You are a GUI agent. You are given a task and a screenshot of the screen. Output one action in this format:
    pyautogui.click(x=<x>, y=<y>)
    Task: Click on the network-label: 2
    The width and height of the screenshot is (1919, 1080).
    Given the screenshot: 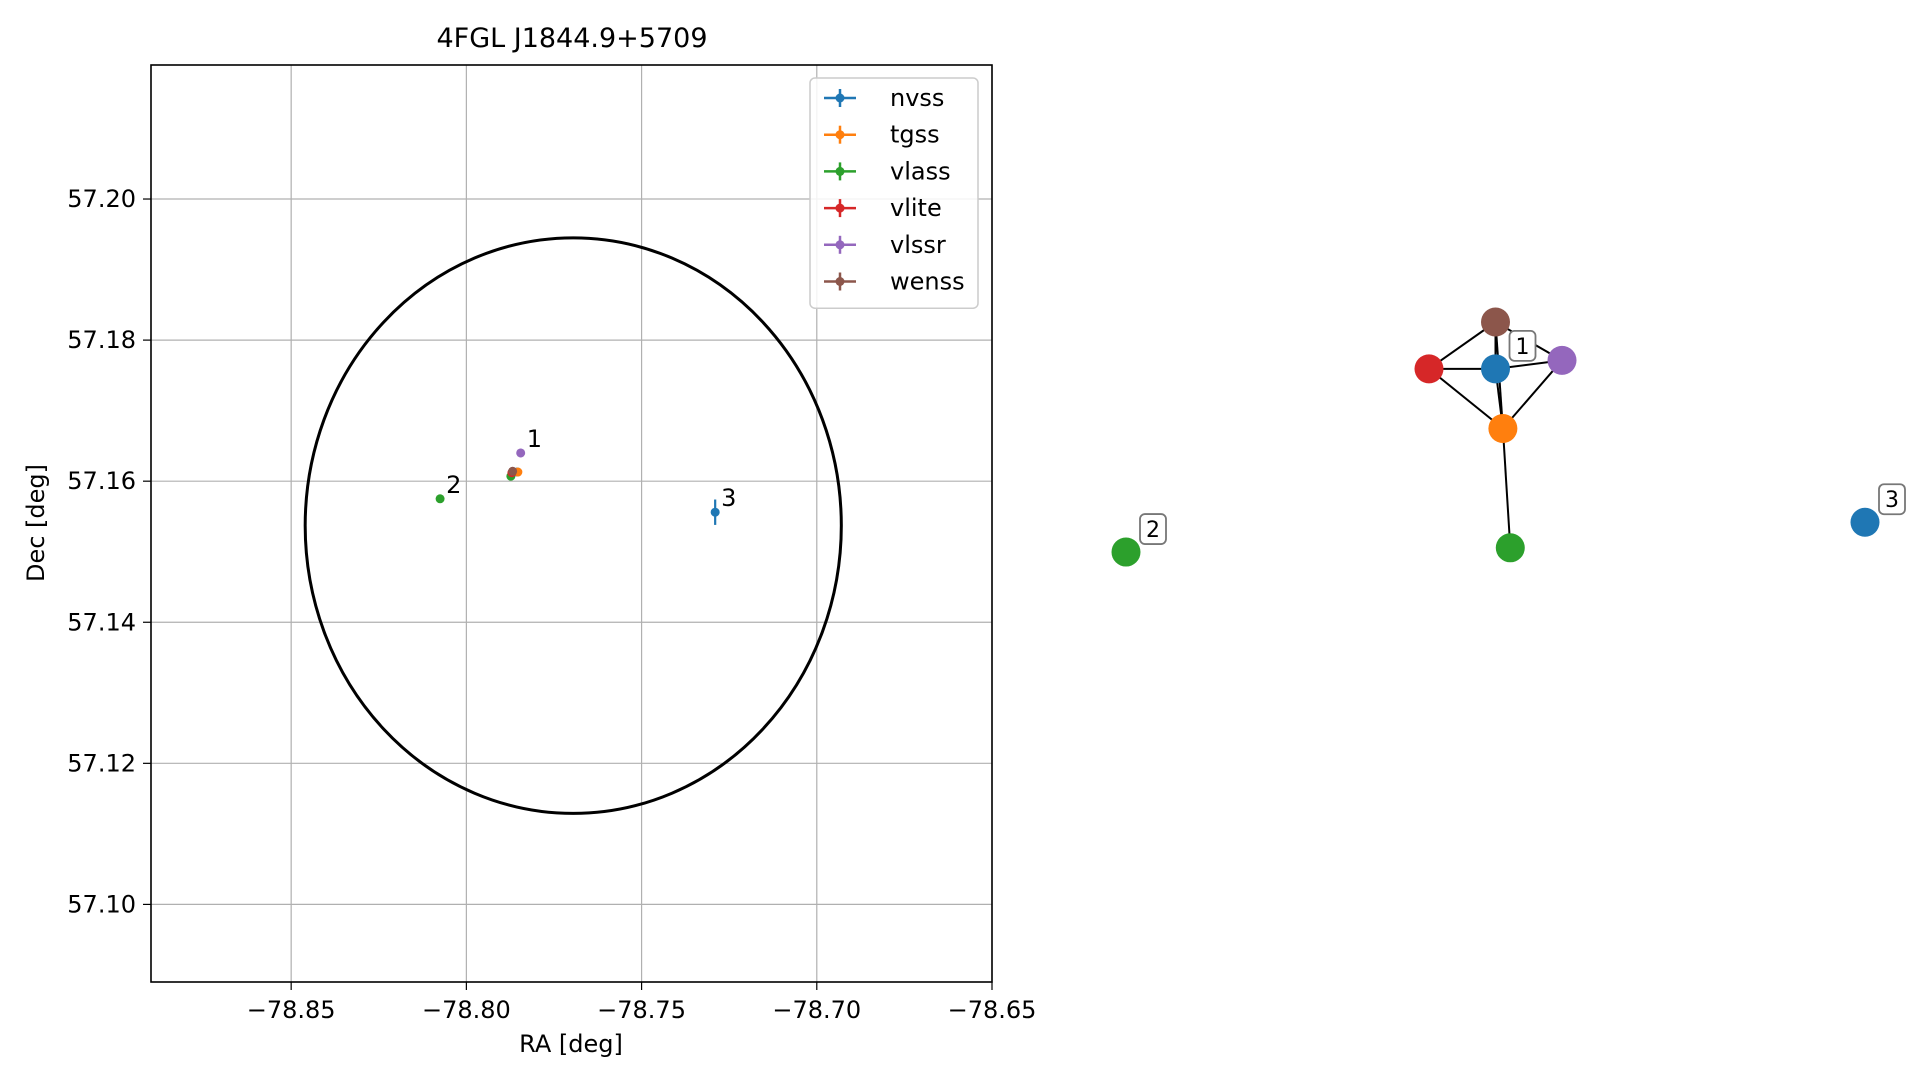 What is the action you would take?
    pyautogui.click(x=1153, y=530)
    